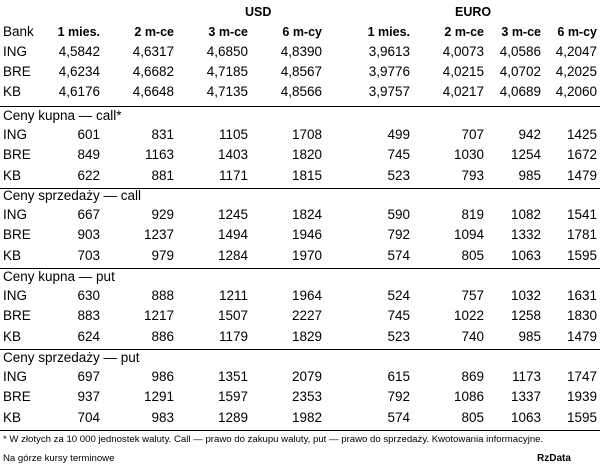 The width and height of the screenshot is (600, 469). I want to click on cell: 985, so click(529, 336).